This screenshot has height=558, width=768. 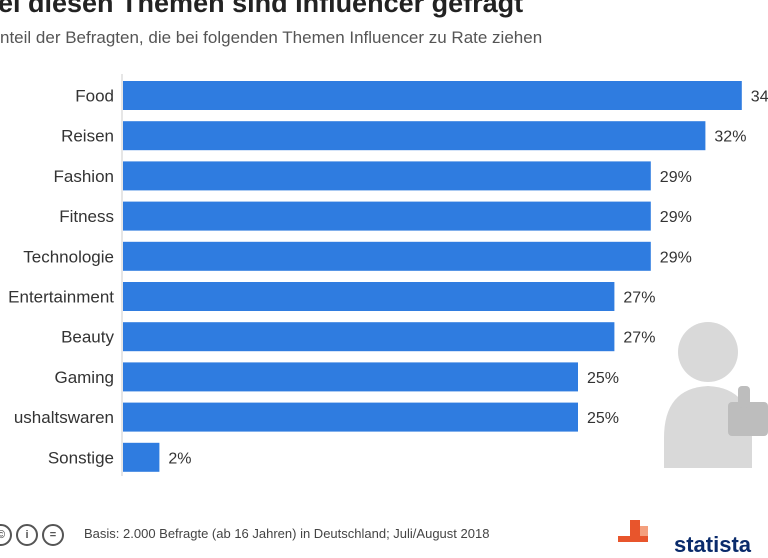 I want to click on chart-title: ei diesen Themen sind Influencer gefragt, so click(x=262, y=9).